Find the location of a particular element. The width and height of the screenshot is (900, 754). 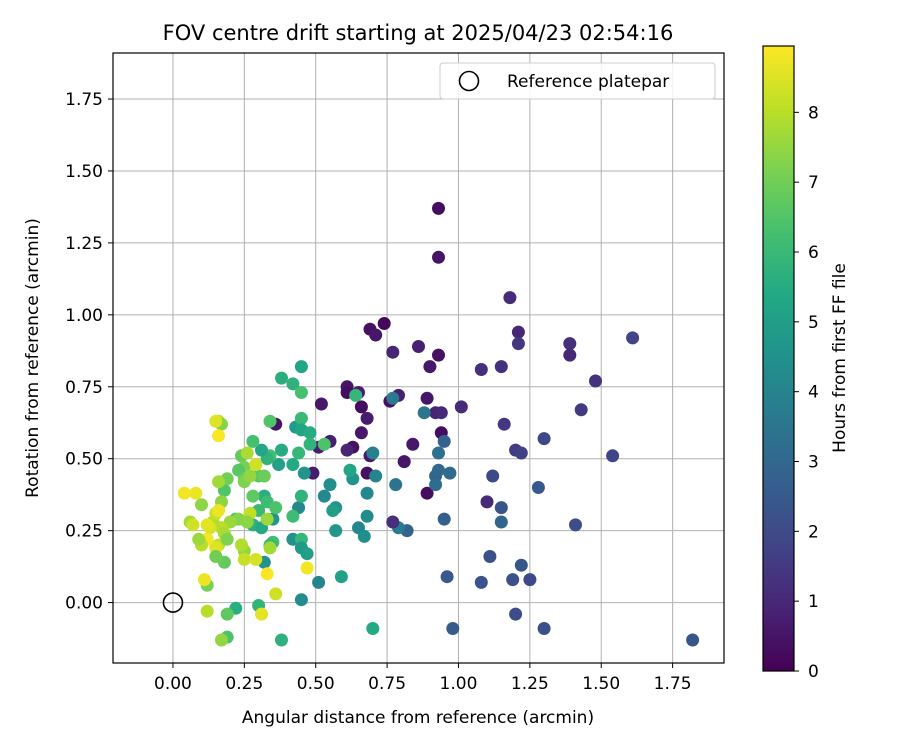

colorbar-tick-label: 6 is located at coordinates (813, 253).